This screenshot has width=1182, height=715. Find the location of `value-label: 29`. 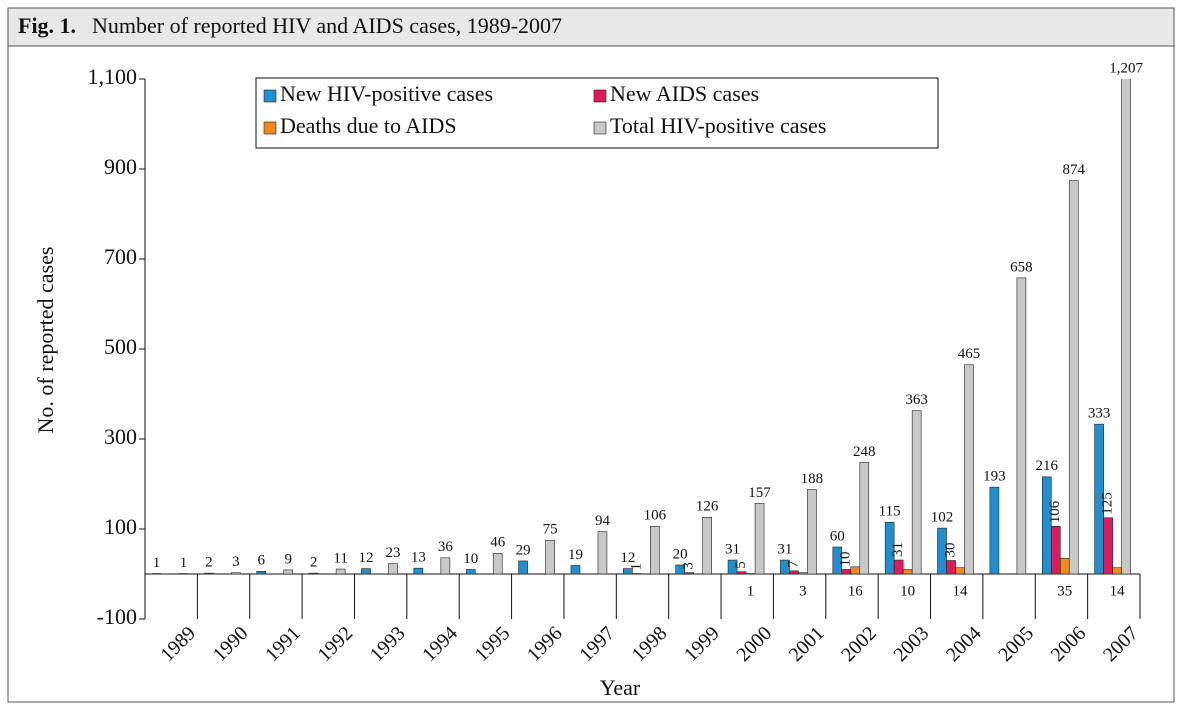

value-label: 29 is located at coordinates (523, 550).